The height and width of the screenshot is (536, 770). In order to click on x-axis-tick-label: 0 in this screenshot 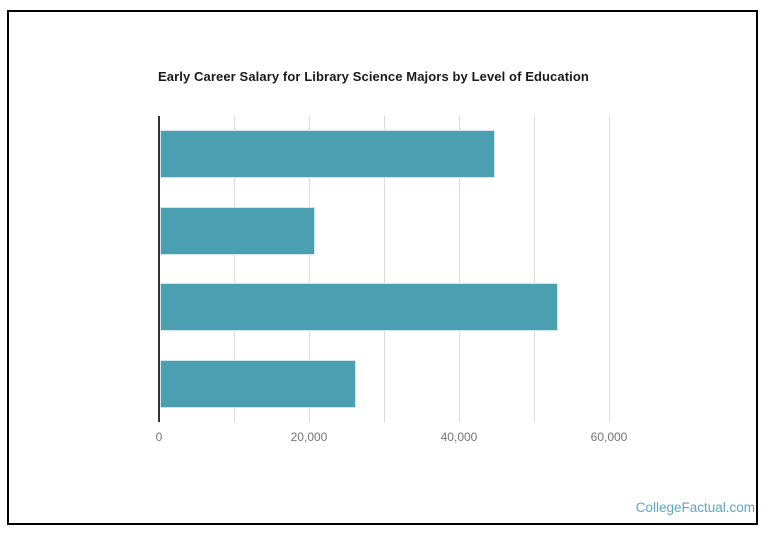, I will do `click(159, 437)`.